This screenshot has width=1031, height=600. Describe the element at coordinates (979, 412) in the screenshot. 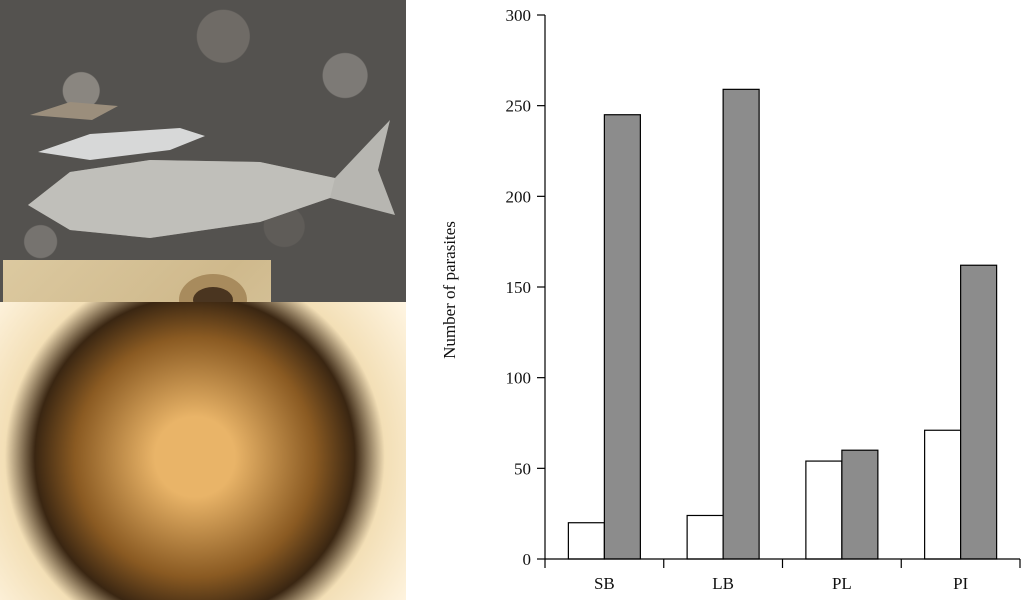

I see `bar-PI-gray` at that location.